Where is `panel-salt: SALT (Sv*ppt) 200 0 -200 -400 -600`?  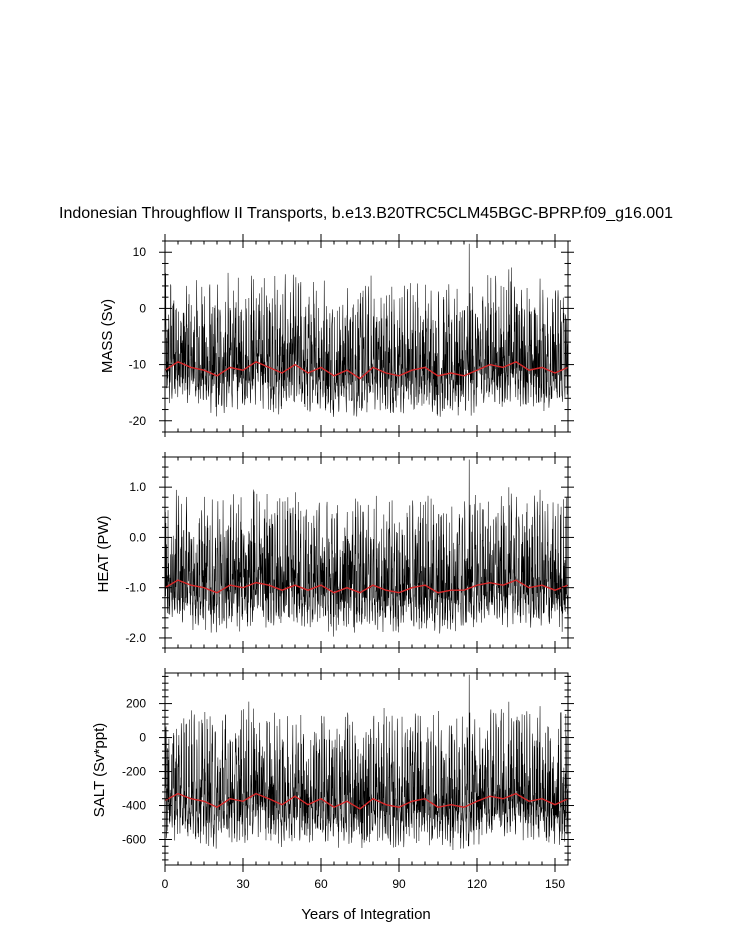 panel-salt: SALT (Sv*ppt) 200 0 -200 -400 -600 is located at coordinates (332, 770).